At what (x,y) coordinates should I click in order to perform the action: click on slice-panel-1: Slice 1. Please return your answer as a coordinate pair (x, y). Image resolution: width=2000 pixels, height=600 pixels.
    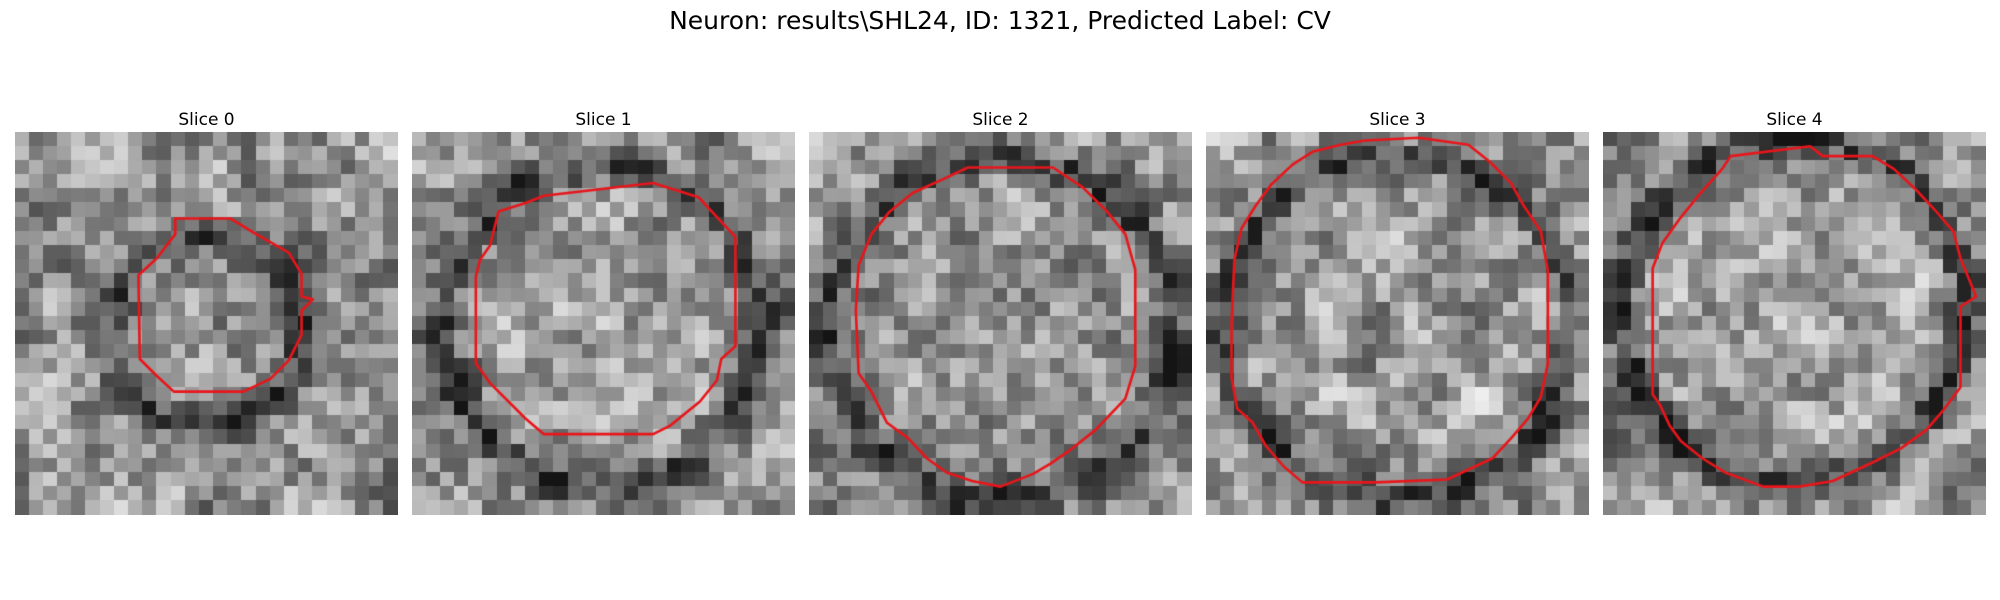
    Looking at the image, I should click on (603, 311).